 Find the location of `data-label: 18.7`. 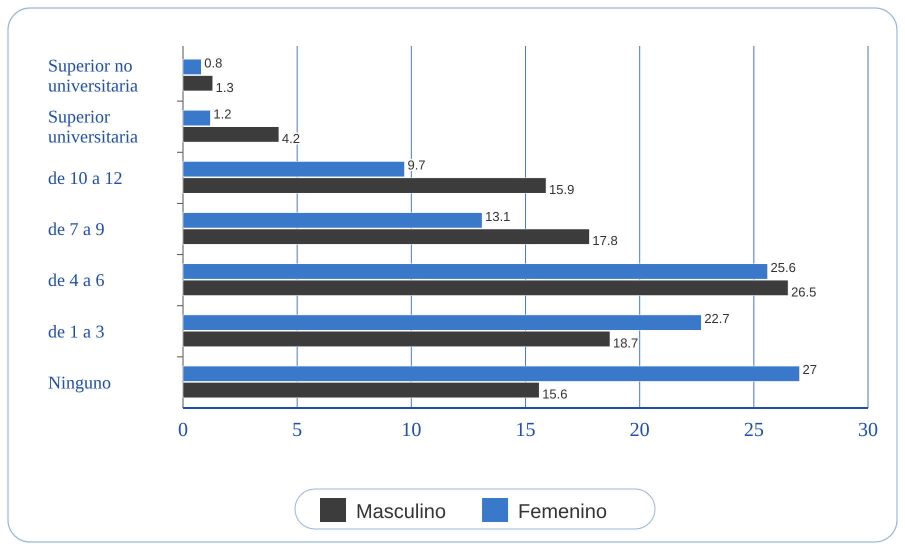

data-label: 18.7 is located at coordinates (625, 342).